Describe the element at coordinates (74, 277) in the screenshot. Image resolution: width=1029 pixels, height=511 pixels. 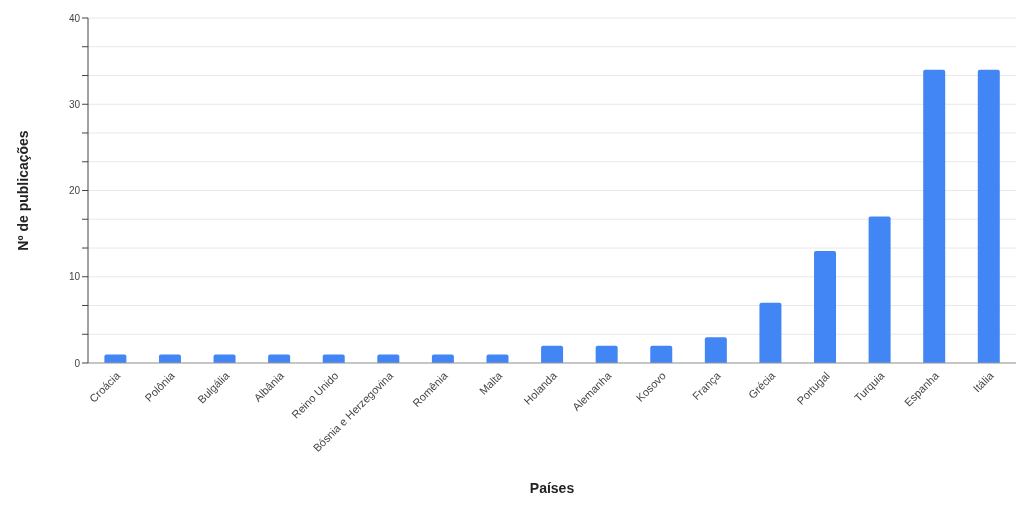
I see `y-tick-label: 10` at that location.